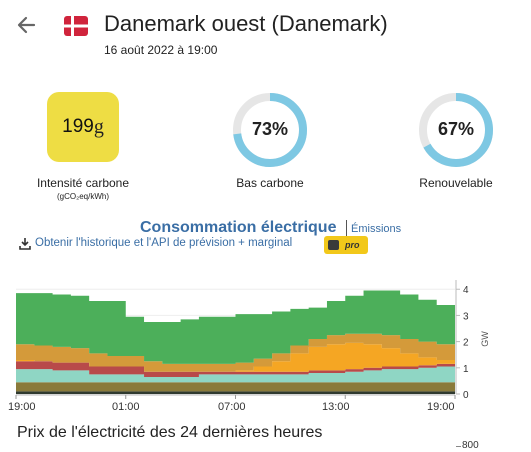 This screenshot has width=531, height=452. Describe the element at coordinates (246, 23) in the screenshot. I see `zone-title: Danemark ouest (Danemark)` at that location.